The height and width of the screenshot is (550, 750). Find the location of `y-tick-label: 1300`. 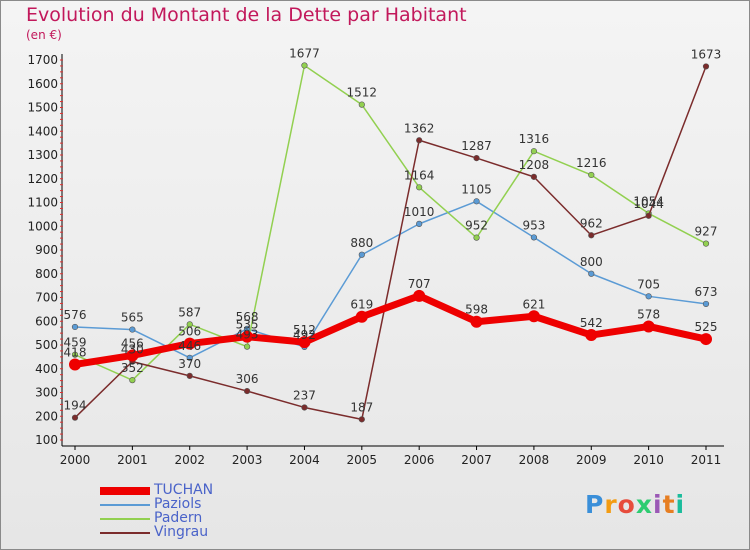

y-tick-label: 1300 is located at coordinates (42, 155).